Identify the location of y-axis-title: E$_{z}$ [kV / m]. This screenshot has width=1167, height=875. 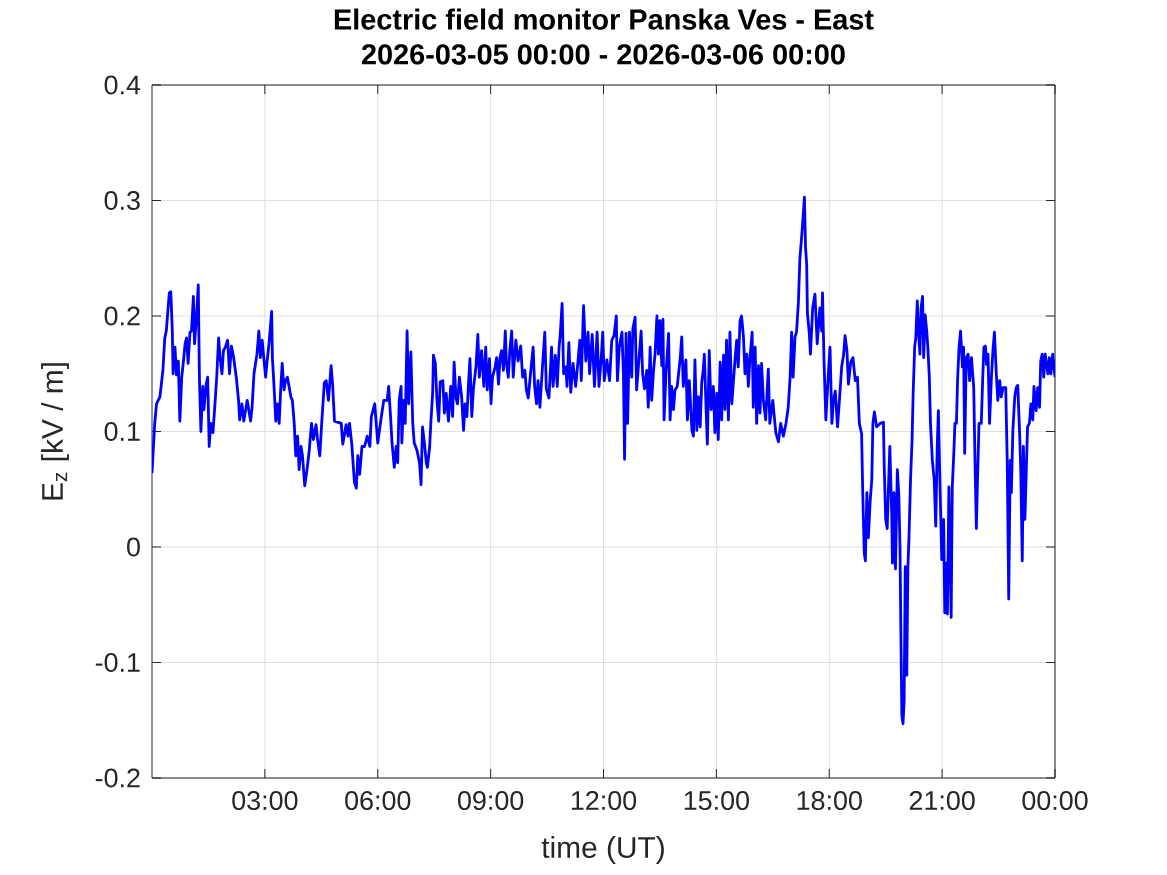
(55, 431).